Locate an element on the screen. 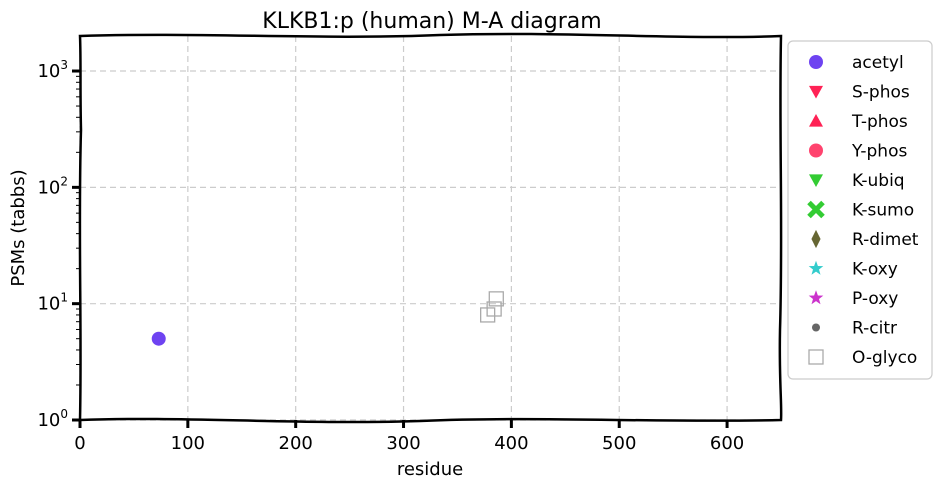 This screenshot has width=941, height=492. x-tick-label: 500 is located at coordinates (619, 443).